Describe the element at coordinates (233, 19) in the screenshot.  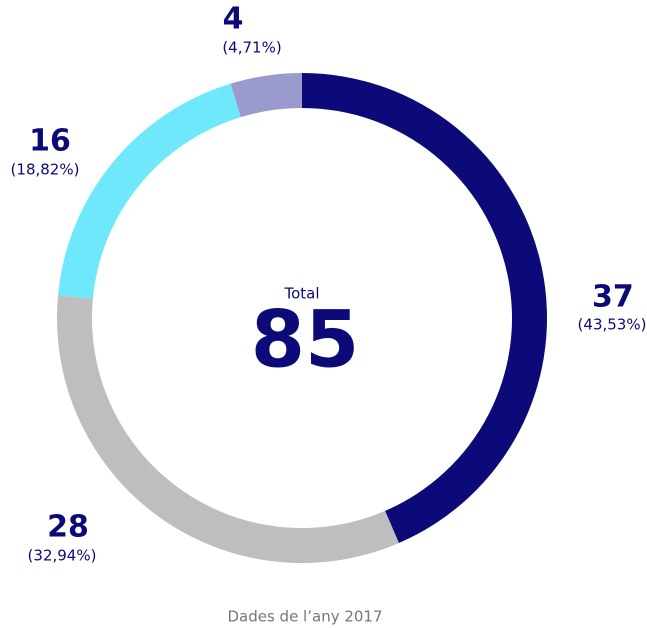
I see `value-label: 4` at that location.